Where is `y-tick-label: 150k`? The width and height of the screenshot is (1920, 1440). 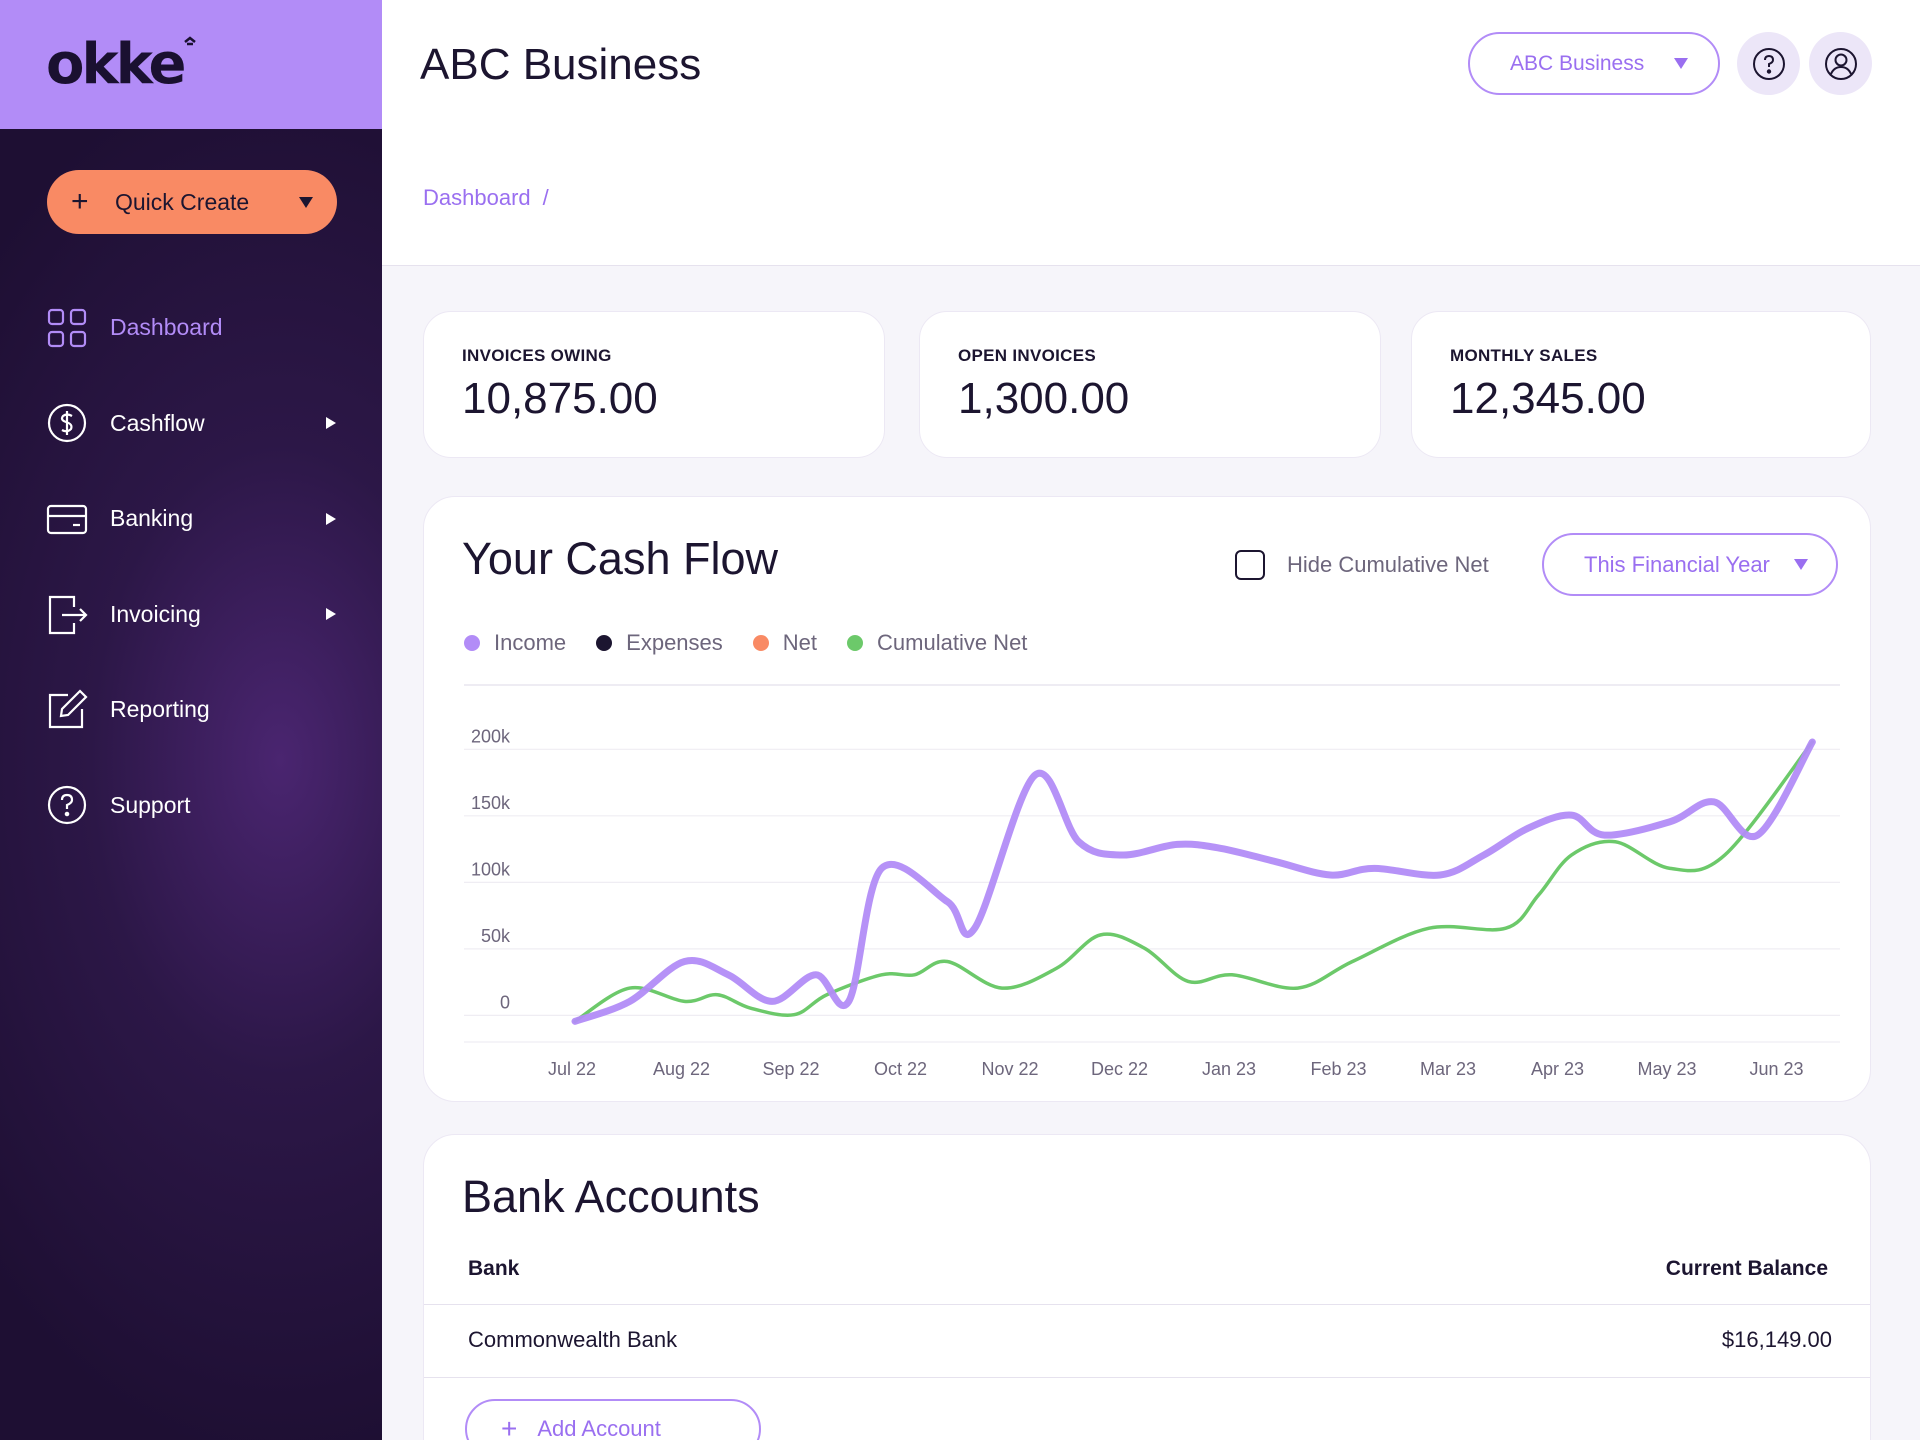 y-tick-label: 150k is located at coordinates (491, 803).